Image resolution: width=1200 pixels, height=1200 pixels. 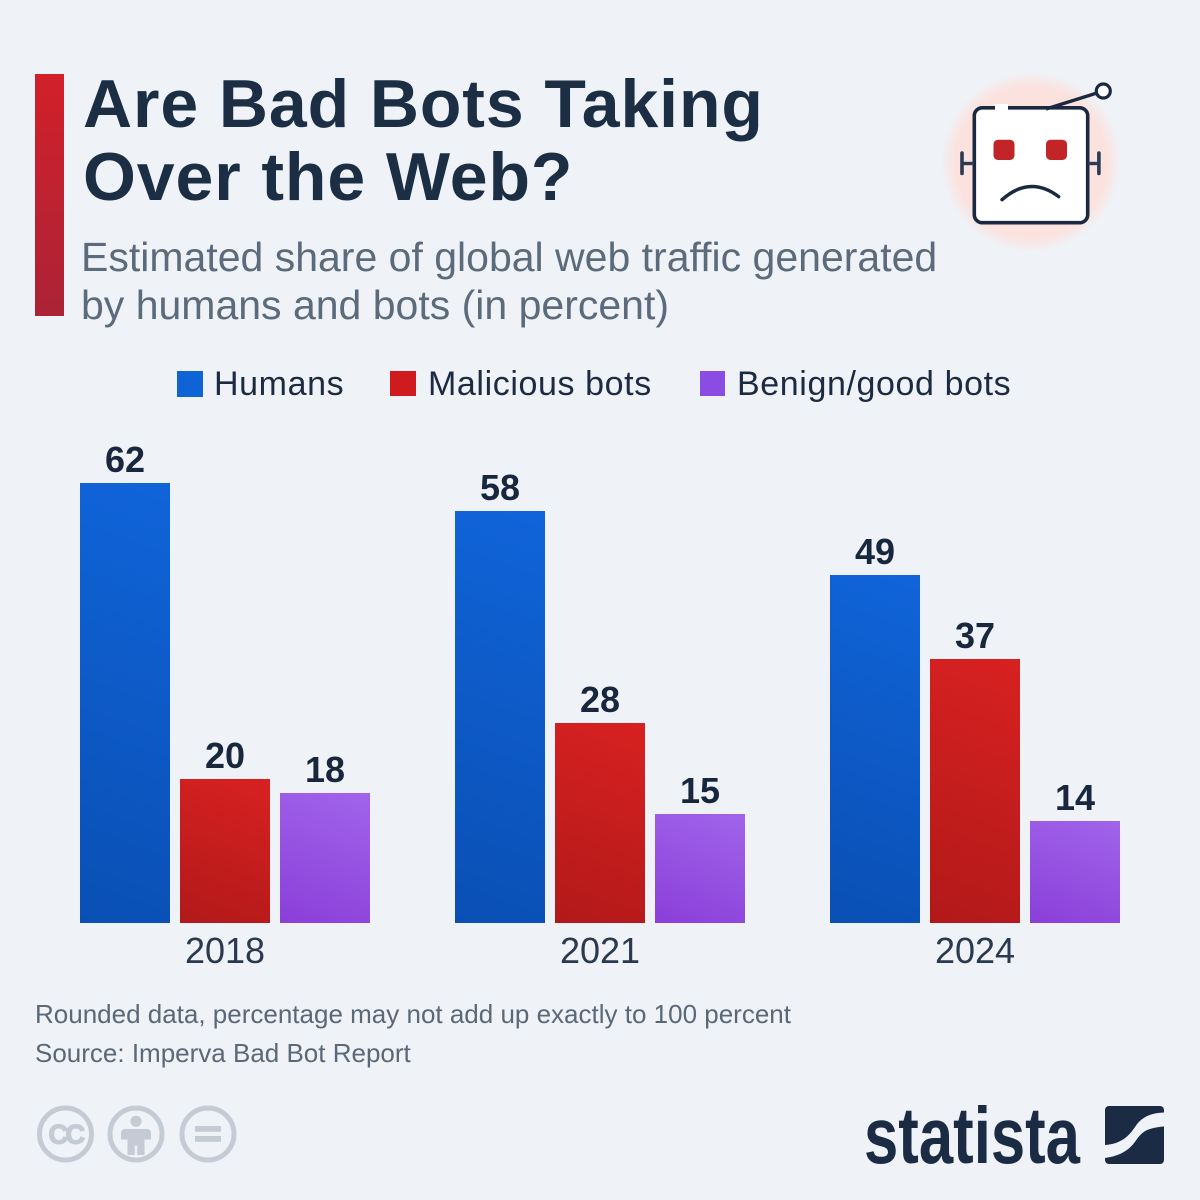 What do you see at coordinates (972, 1135) in the screenshot?
I see `svg-text: statista` at bounding box center [972, 1135].